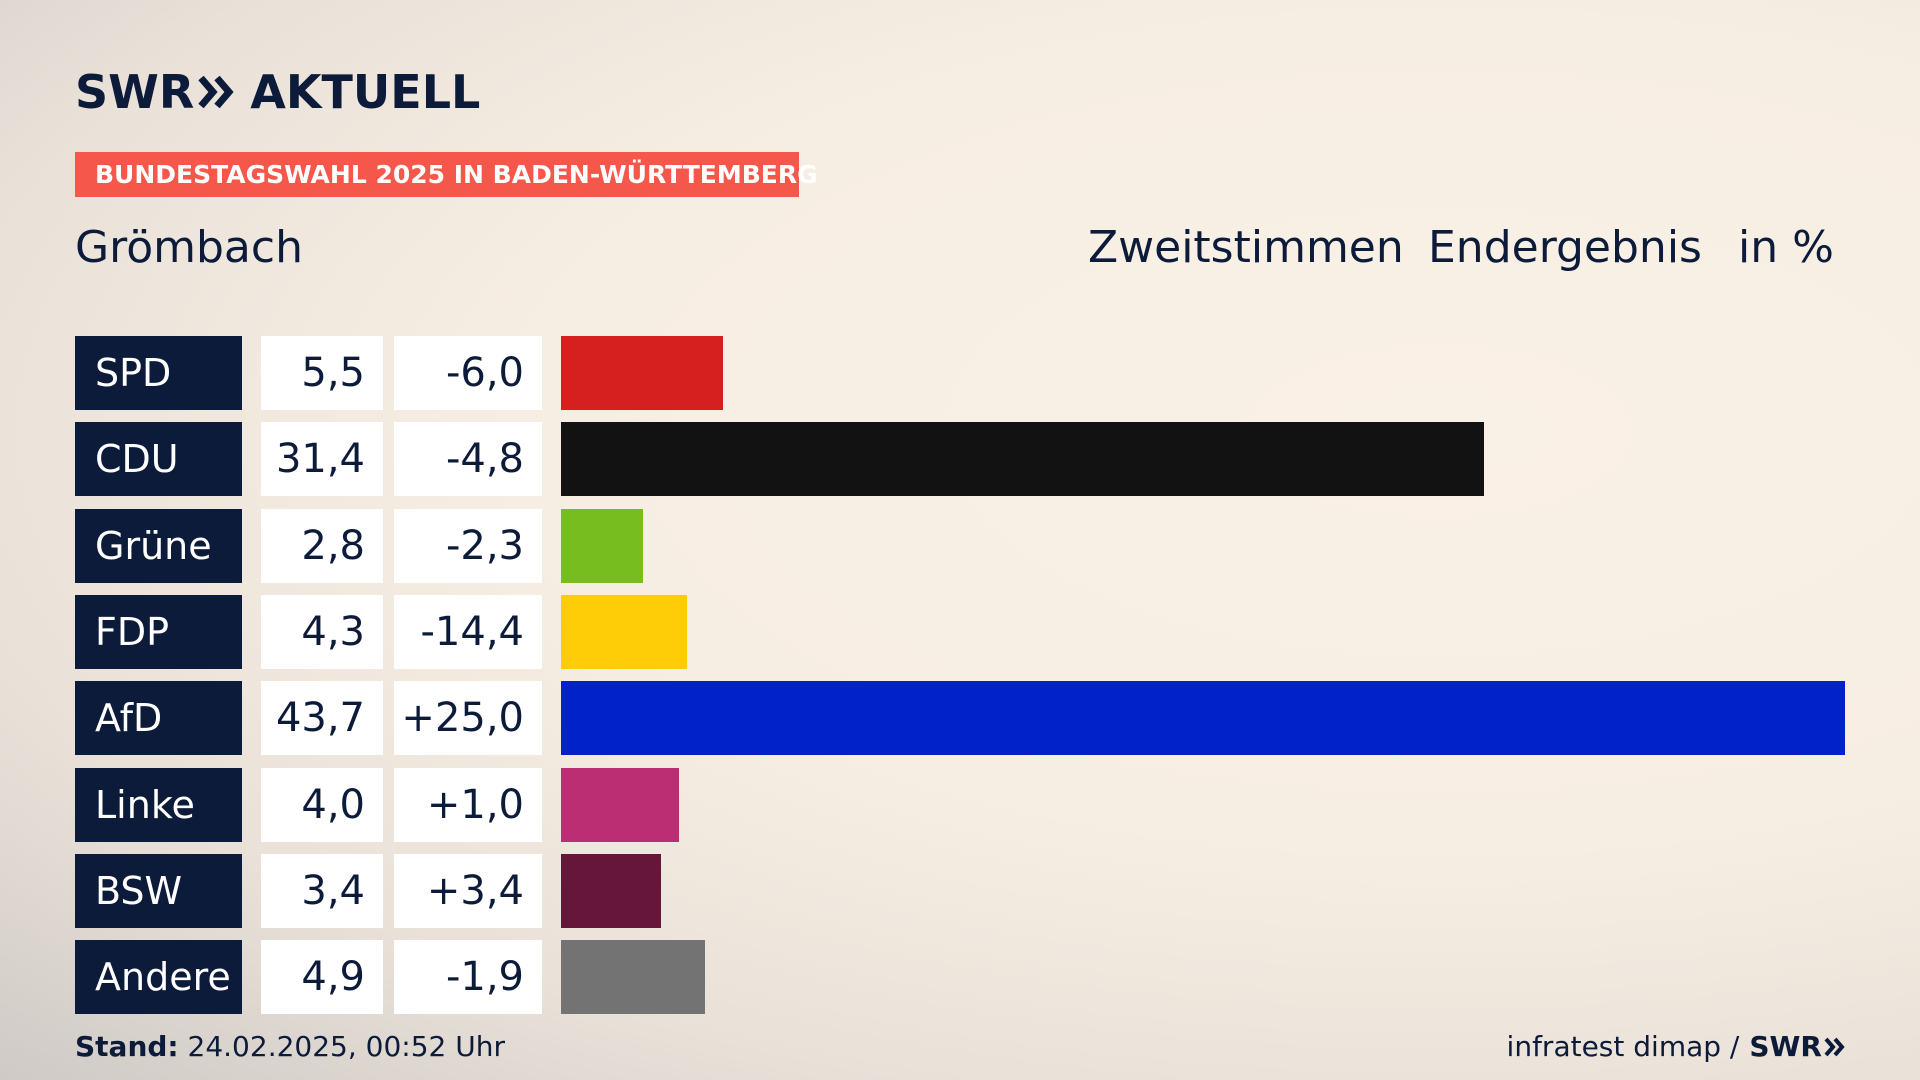 This screenshot has width=1920, height=1080. Describe the element at coordinates (135, 92) in the screenshot. I see `logo-swr-text: SWR` at that location.